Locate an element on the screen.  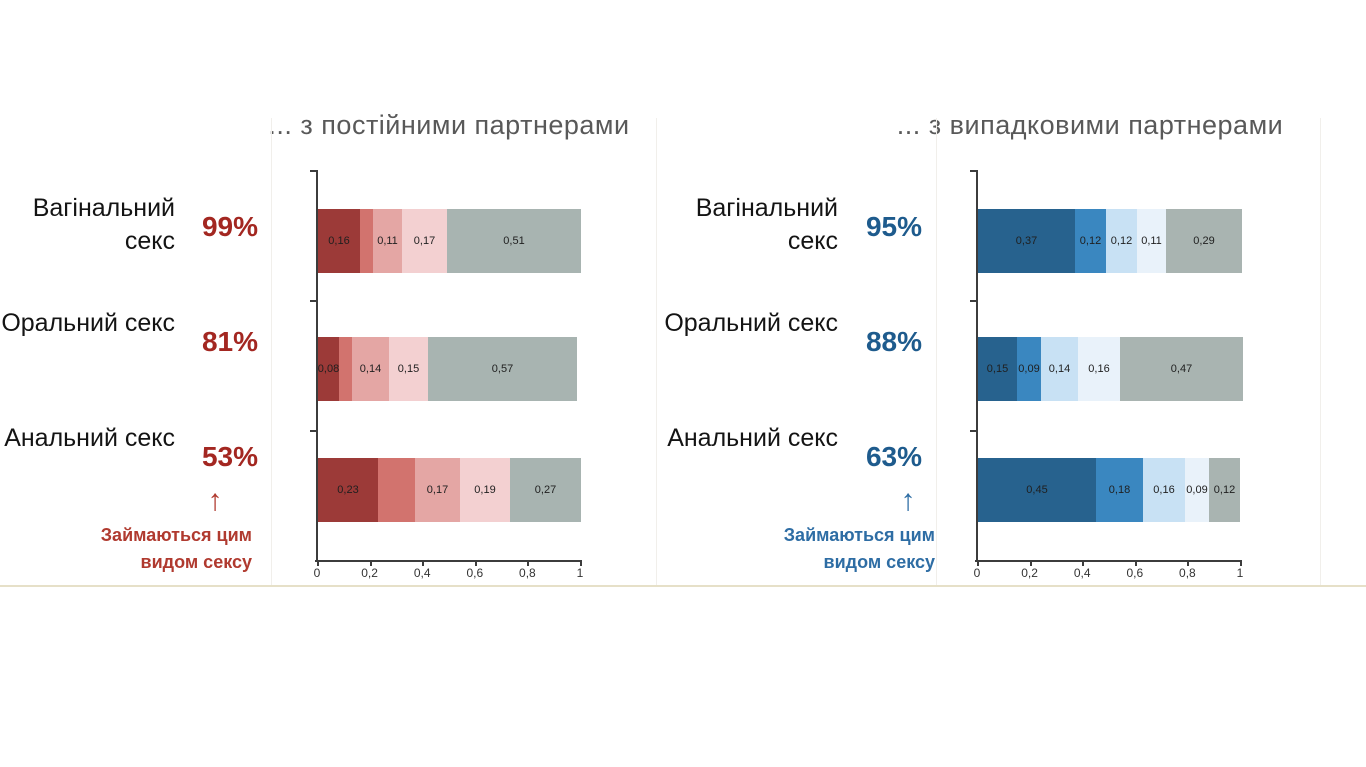
bar-segment-label: 0,57 is located at coordinates (502, 369).